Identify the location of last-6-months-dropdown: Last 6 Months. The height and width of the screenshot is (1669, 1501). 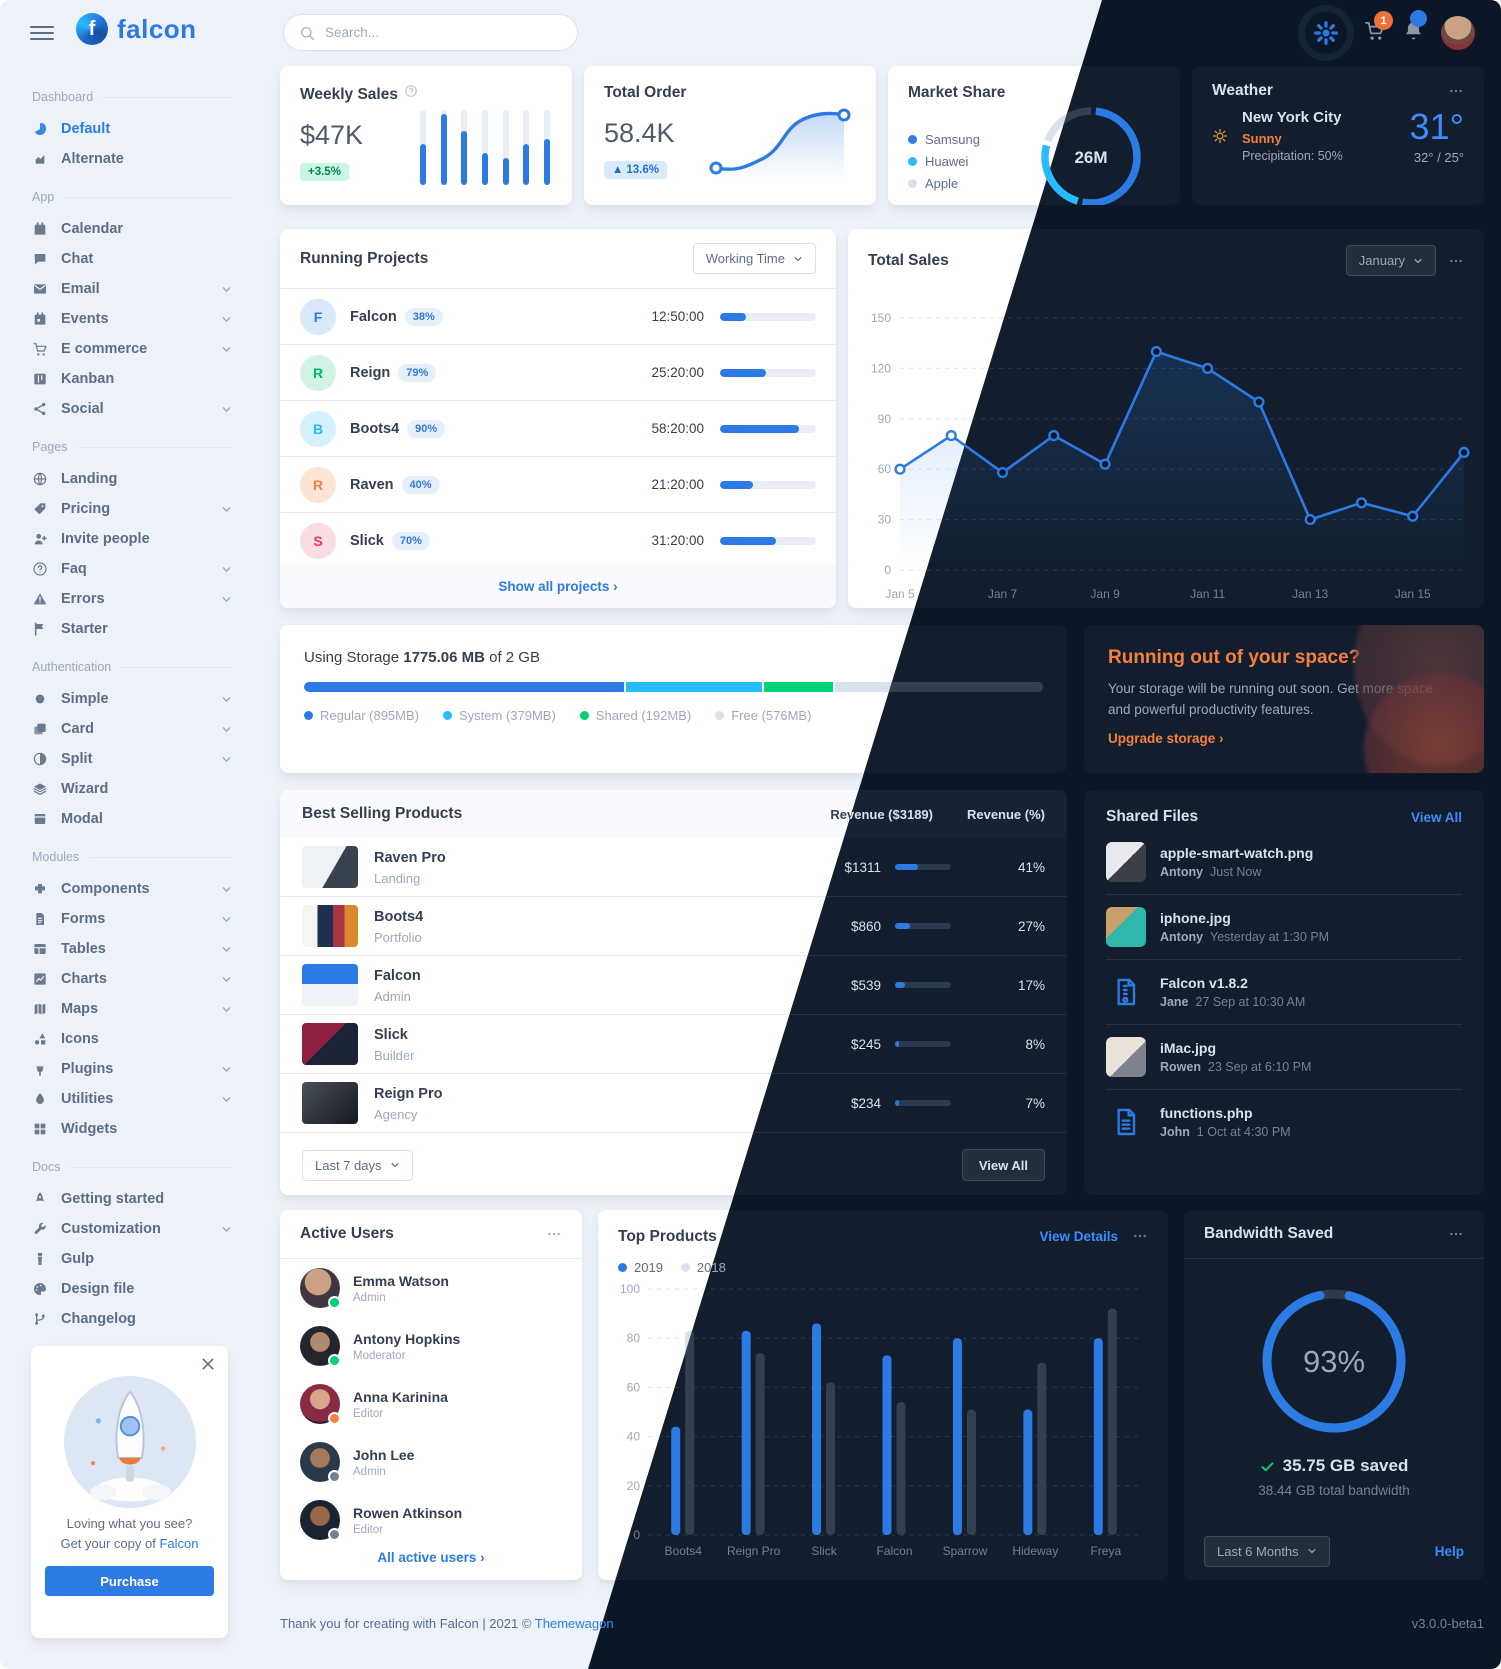
(1267, 1551).